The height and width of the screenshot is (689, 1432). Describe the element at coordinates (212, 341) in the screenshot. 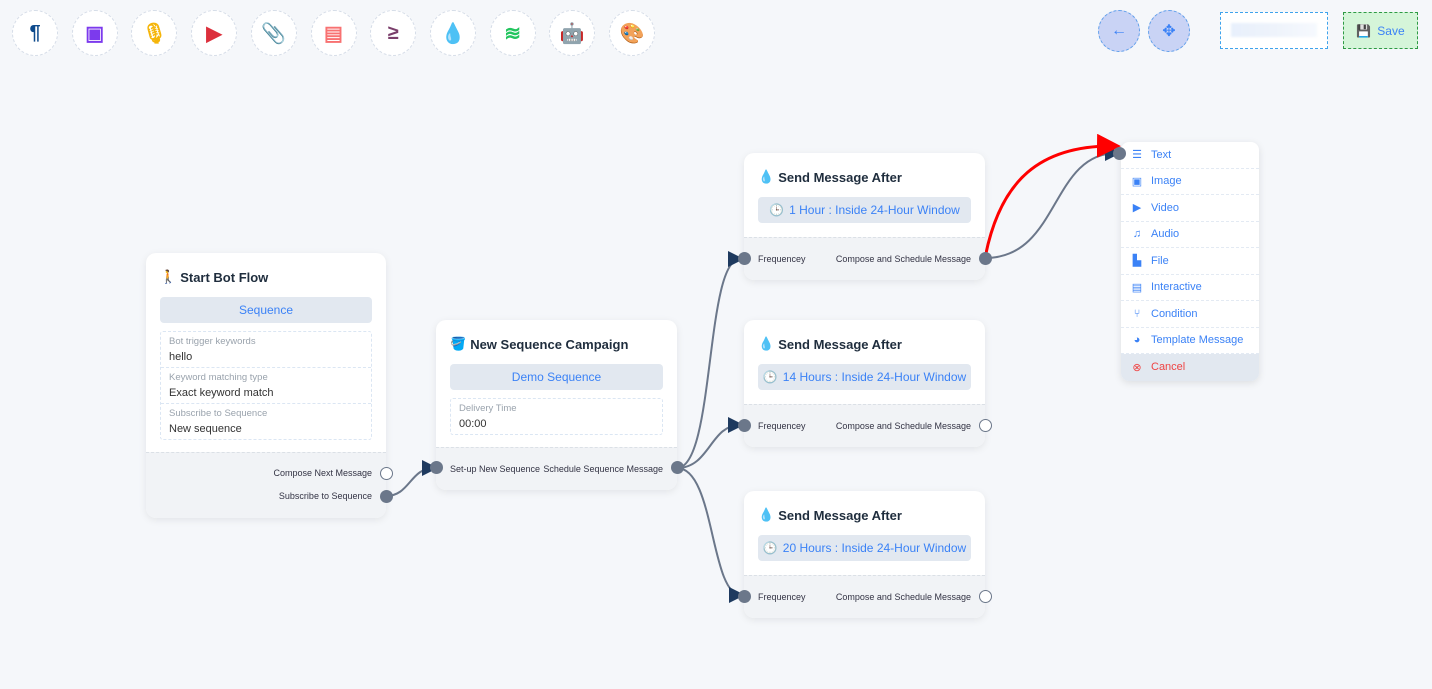

I see `field-label: Bot trigger keywords` at that location.